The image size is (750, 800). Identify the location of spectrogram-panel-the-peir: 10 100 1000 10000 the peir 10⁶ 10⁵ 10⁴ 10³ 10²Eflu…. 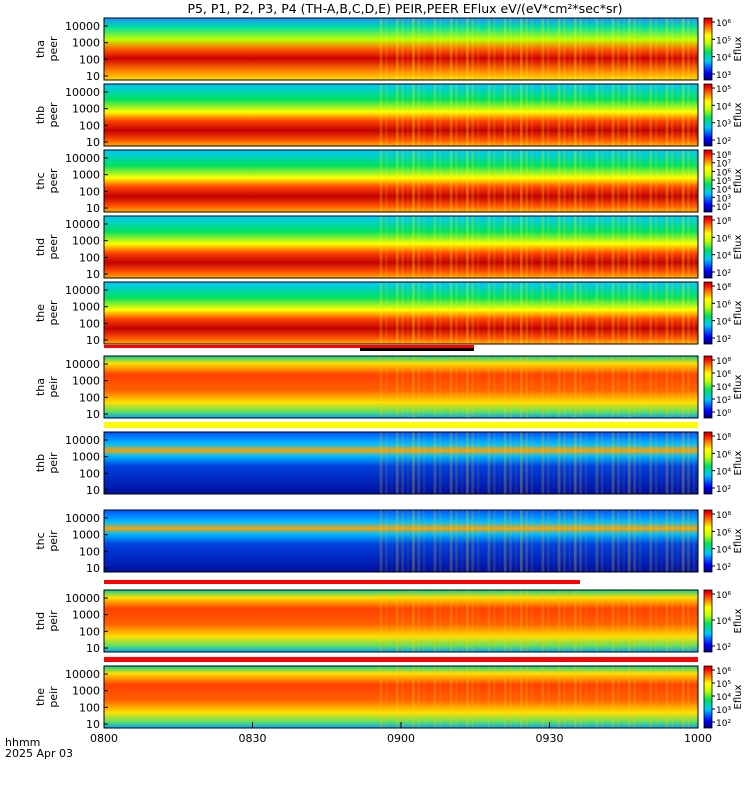
(389, 698).